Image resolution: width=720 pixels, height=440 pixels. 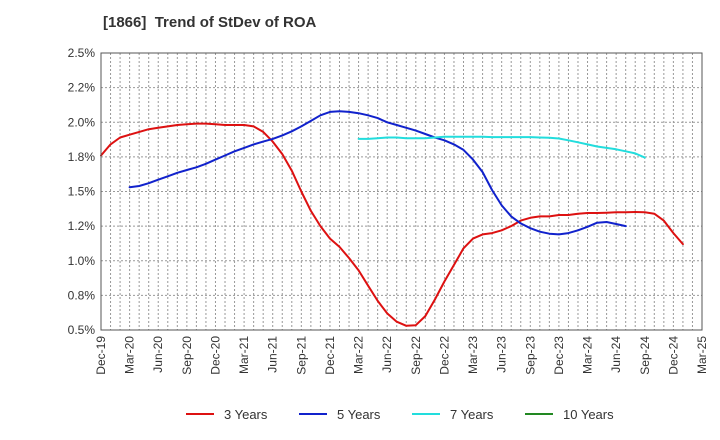 I want to click on x-tick-label: Dec-24, so click(x=673, y=355).